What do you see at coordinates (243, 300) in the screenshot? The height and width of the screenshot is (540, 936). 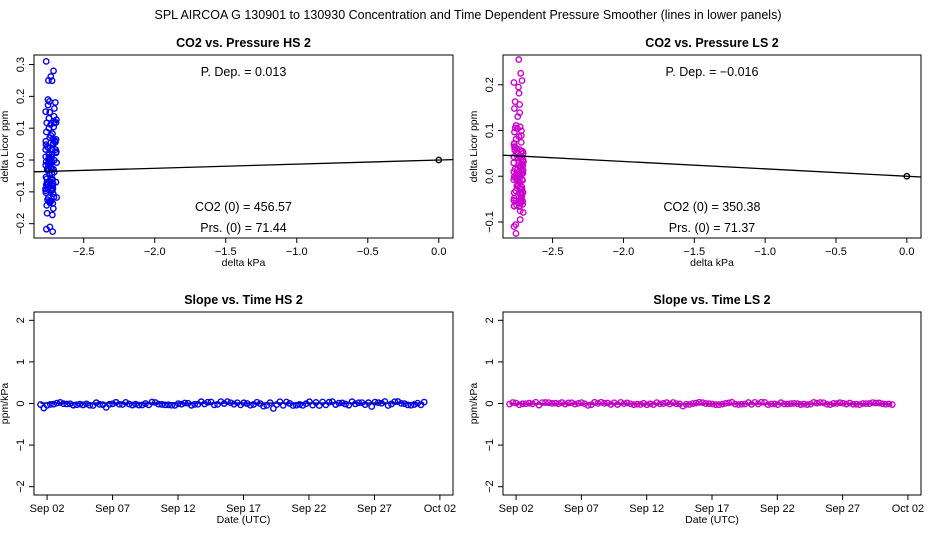 I see `panel-title: Slope vs. Time HS 2` at bounding box center [243, 300].